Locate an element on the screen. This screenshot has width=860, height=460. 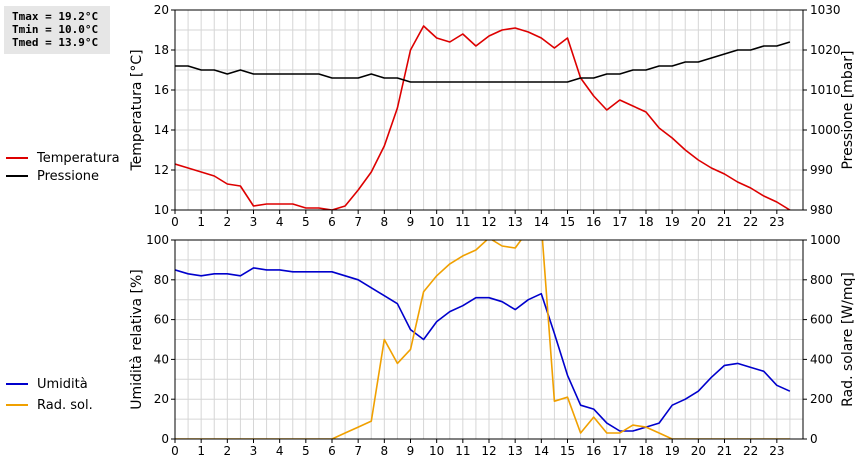
chart1-y-tick-label: 12 is located at coordinates (161, 170).